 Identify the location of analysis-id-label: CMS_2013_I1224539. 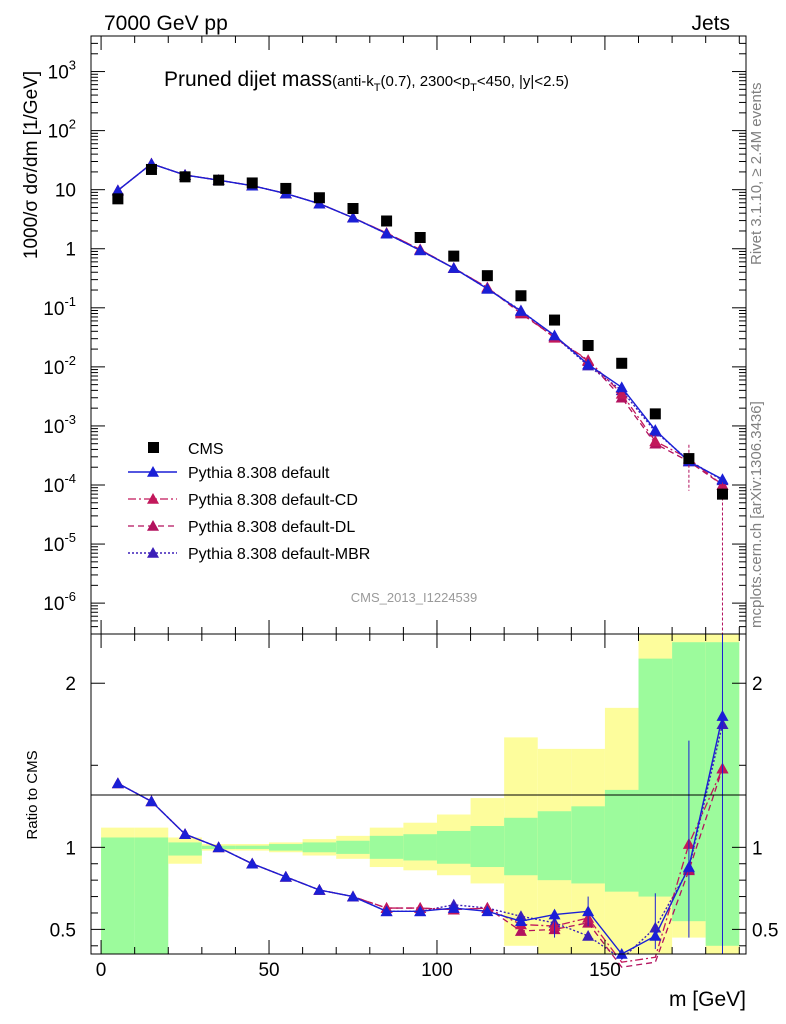
(414, 597).